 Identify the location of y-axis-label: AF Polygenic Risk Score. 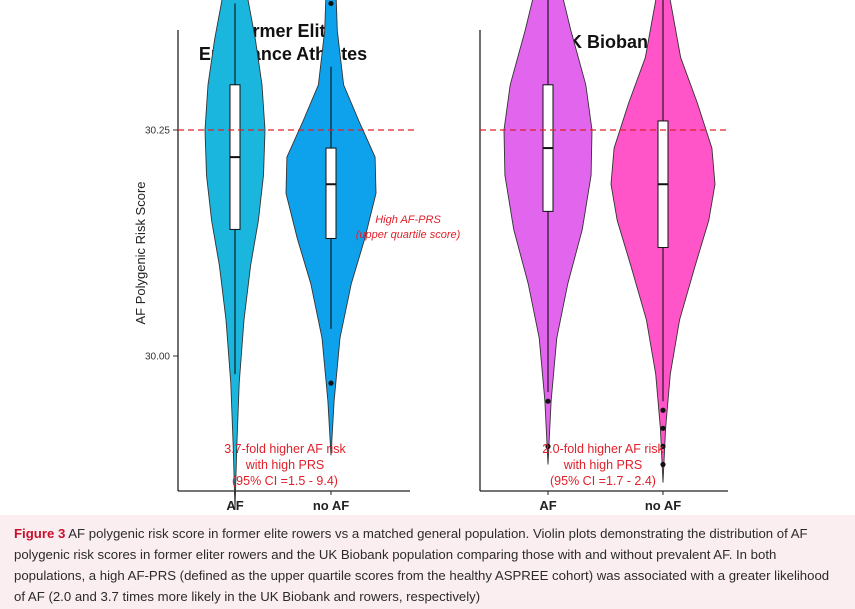
(140, 252).